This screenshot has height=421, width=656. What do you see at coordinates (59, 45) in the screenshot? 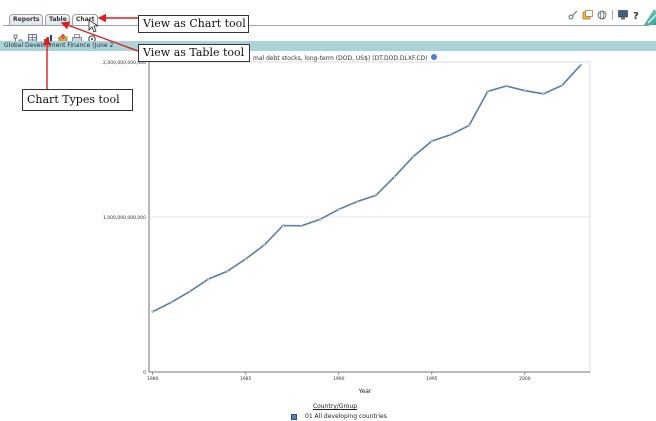
I see `dataset-banner-text: Global Development Finance (June 2` at bounding box center [59, 45].